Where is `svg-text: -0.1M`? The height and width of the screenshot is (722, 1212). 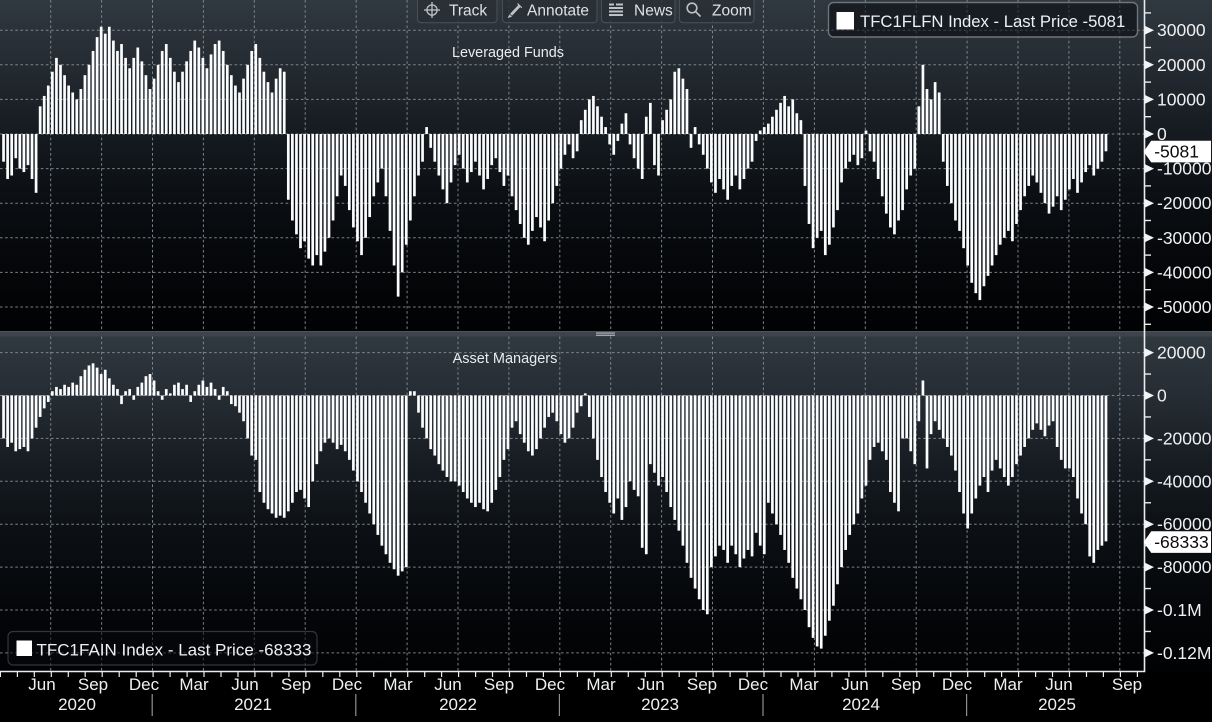
svg-text: -0.1M is located at coordinates (1179, 610).